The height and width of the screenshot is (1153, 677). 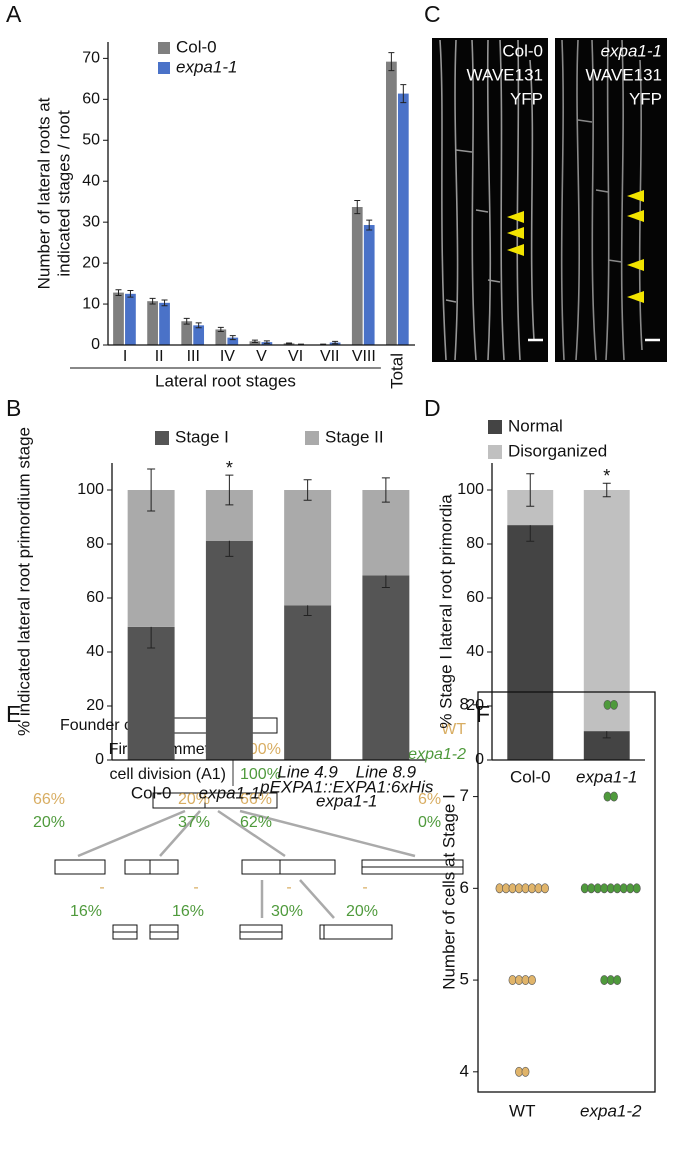 What do you see at coordinates (295, 356) in the screenshot?
I see `x-tick-label: VI` at bounding box center [295, 356].